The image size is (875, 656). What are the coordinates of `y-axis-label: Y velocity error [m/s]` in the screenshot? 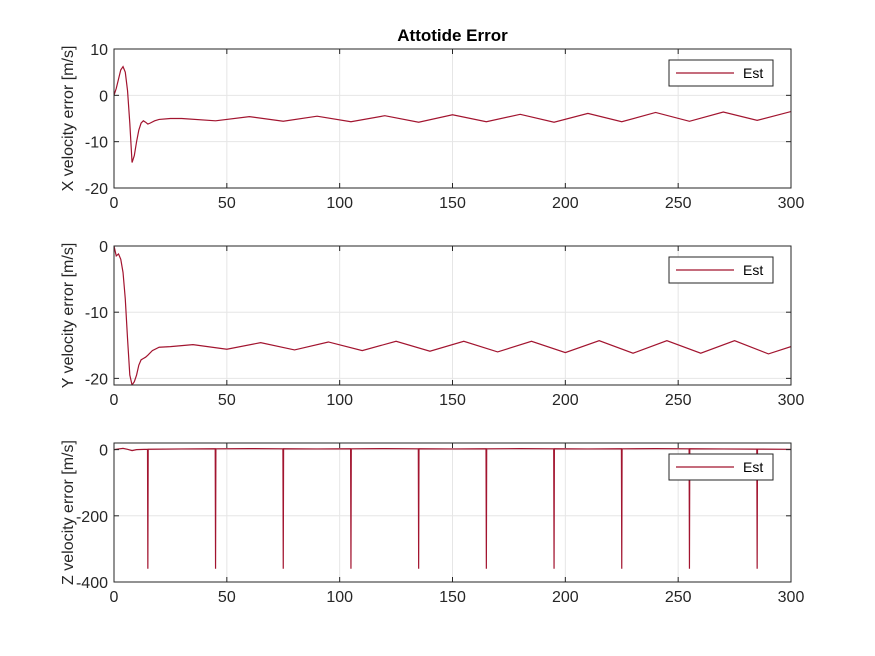 It's located at (68, 316).